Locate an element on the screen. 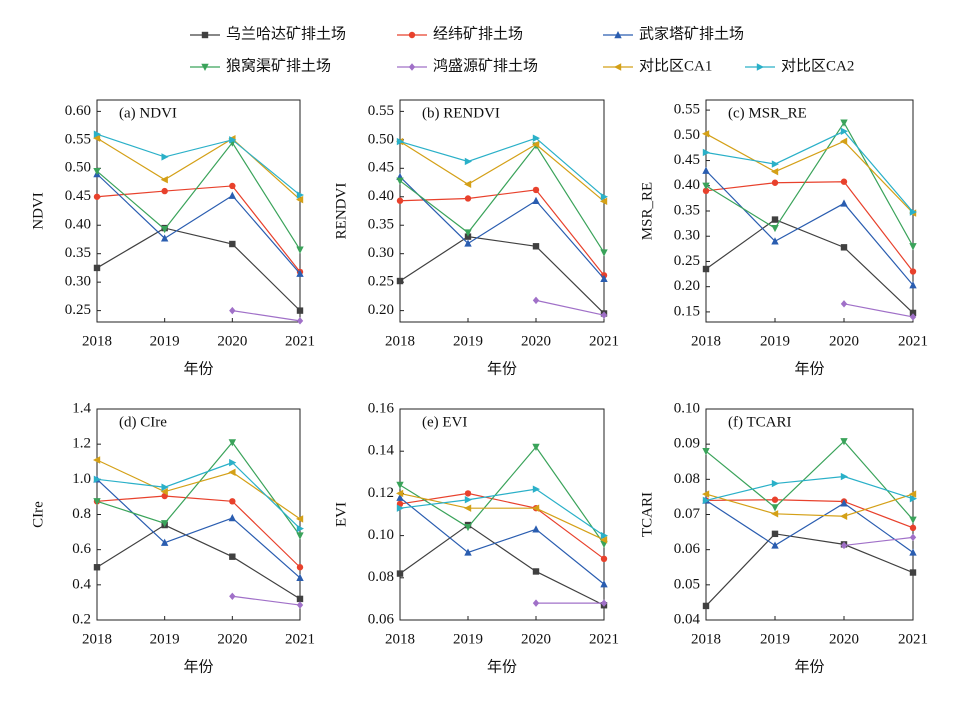 The width and height of the screenshot is (957, 703). y-tick-label: 0.45 is located at coordinates (687, 160).